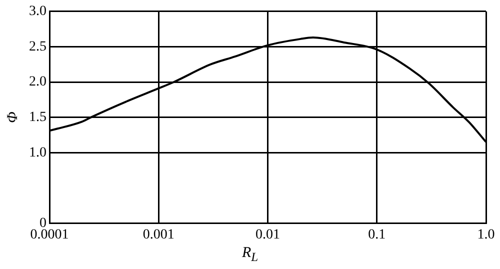  Describe the element at coordinates (37, 82) in the screenshot. I see `y-tick-label: 2.0` at that location.